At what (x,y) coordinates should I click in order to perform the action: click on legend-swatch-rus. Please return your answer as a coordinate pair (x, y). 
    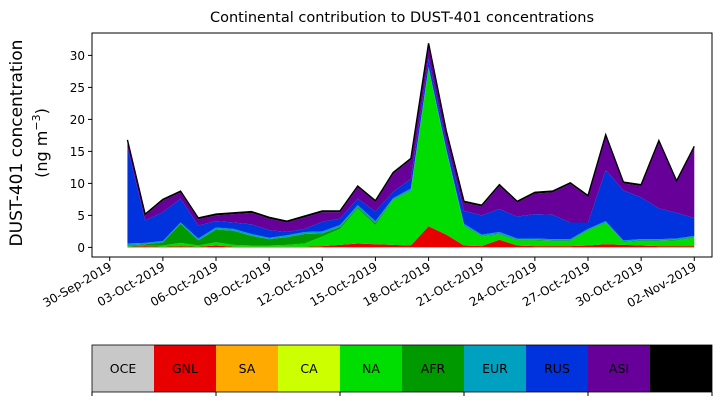
    Looking at the image, I should click on (557, 368).